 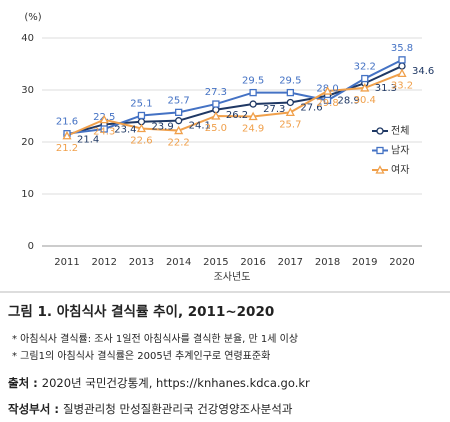 I want to click on data-label: 32.2, so click(x=365, y=67).